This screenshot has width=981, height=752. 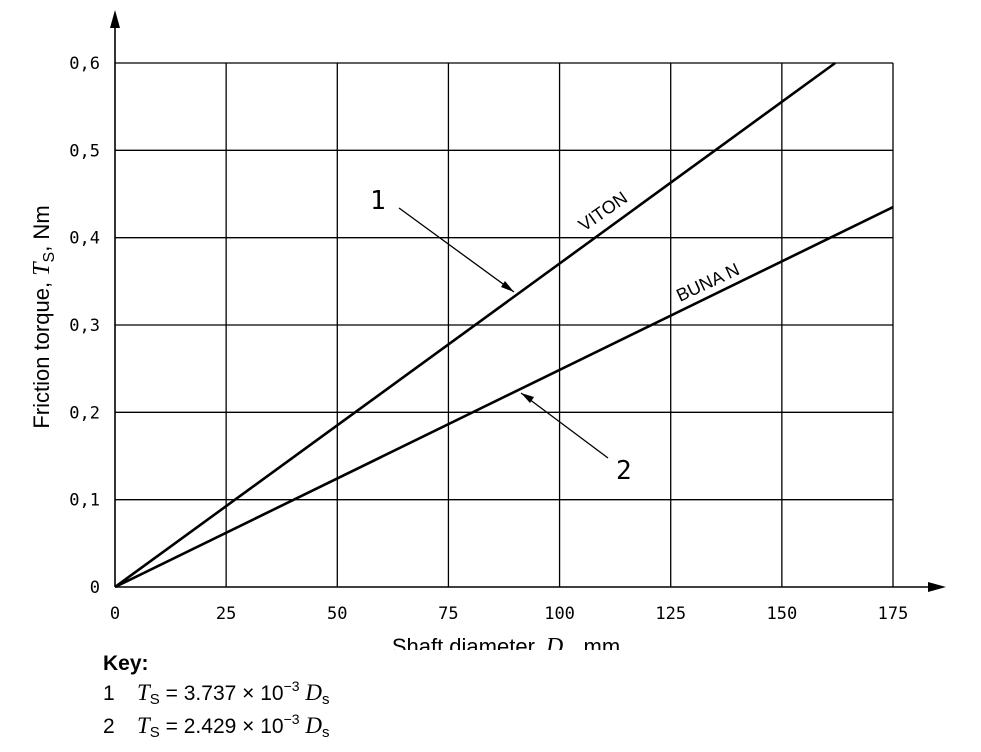 What do you see at coordinates (937, 587) in the screenshot?
I see `x-axis-arrowhead` at bounding box center [937, 587].